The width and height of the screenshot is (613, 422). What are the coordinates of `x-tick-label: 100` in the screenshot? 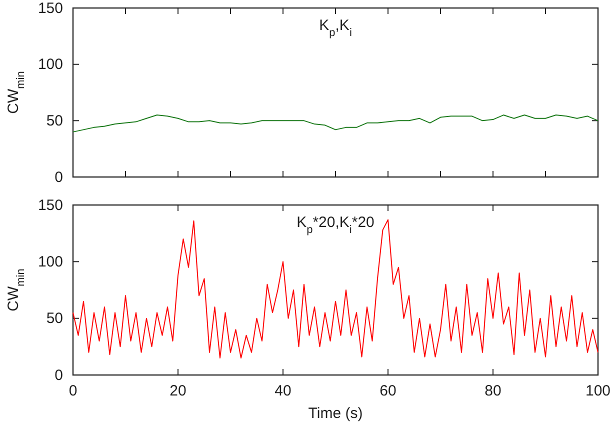 It's located at (598, 391).